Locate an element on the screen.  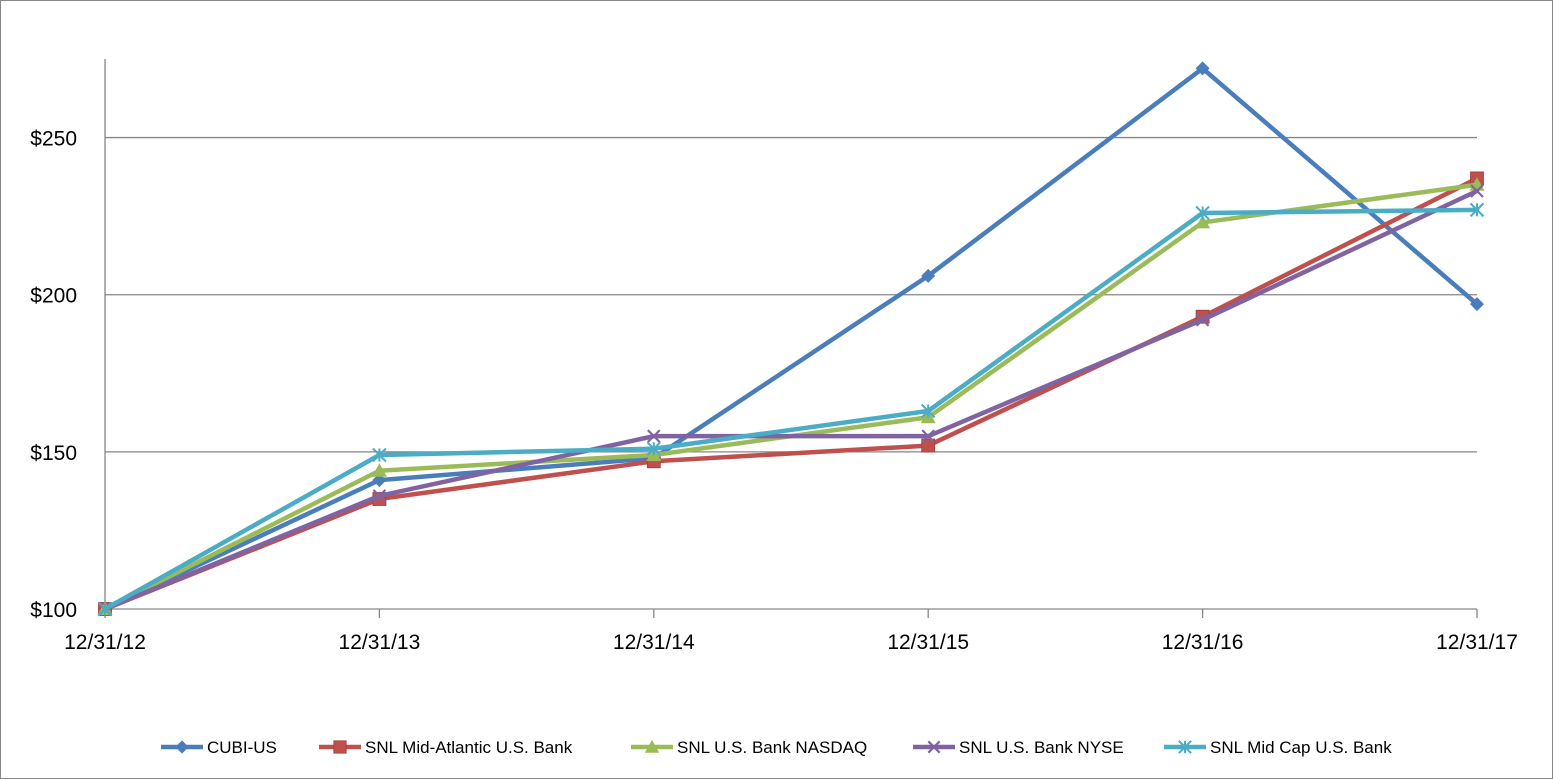
legend-label: SNL Mid-Atlantic U.S. Bank is located at coordinates (469, 747).